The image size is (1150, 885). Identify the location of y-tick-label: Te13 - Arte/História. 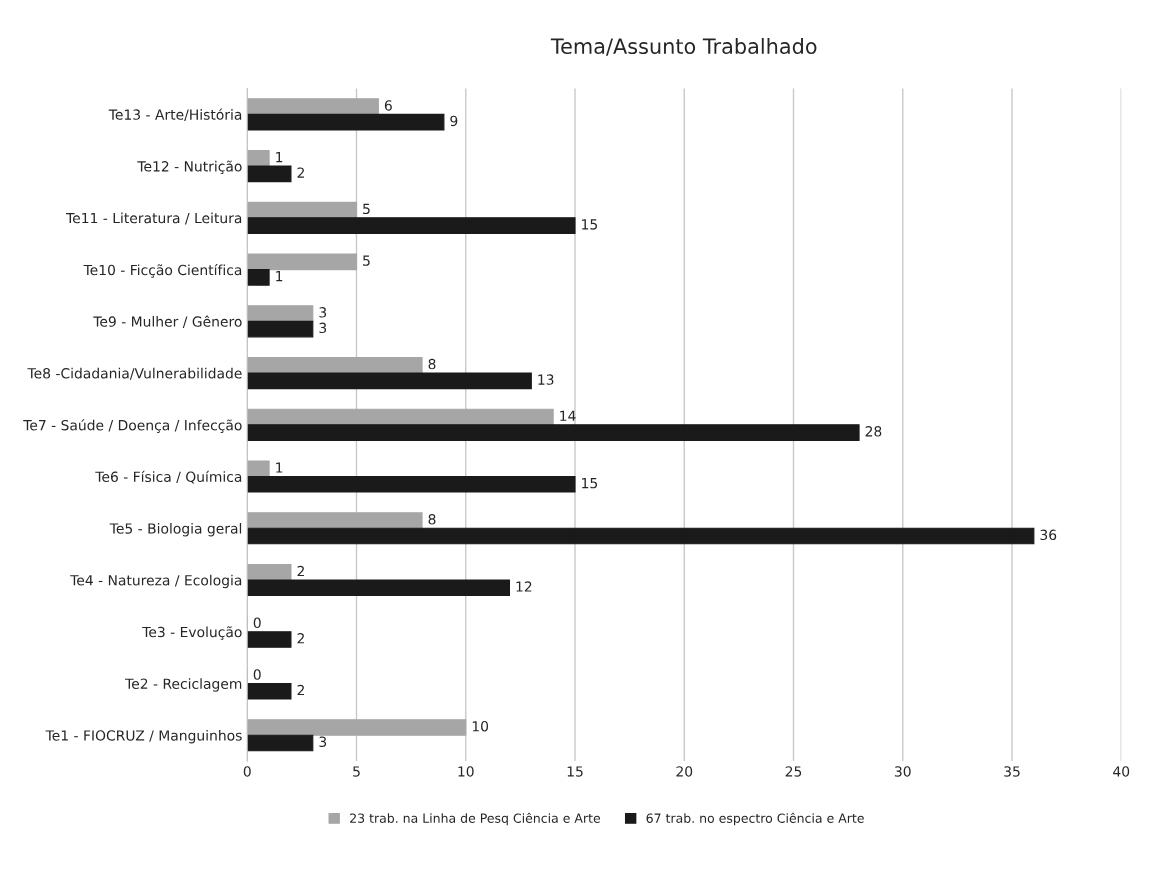
(175, 114).